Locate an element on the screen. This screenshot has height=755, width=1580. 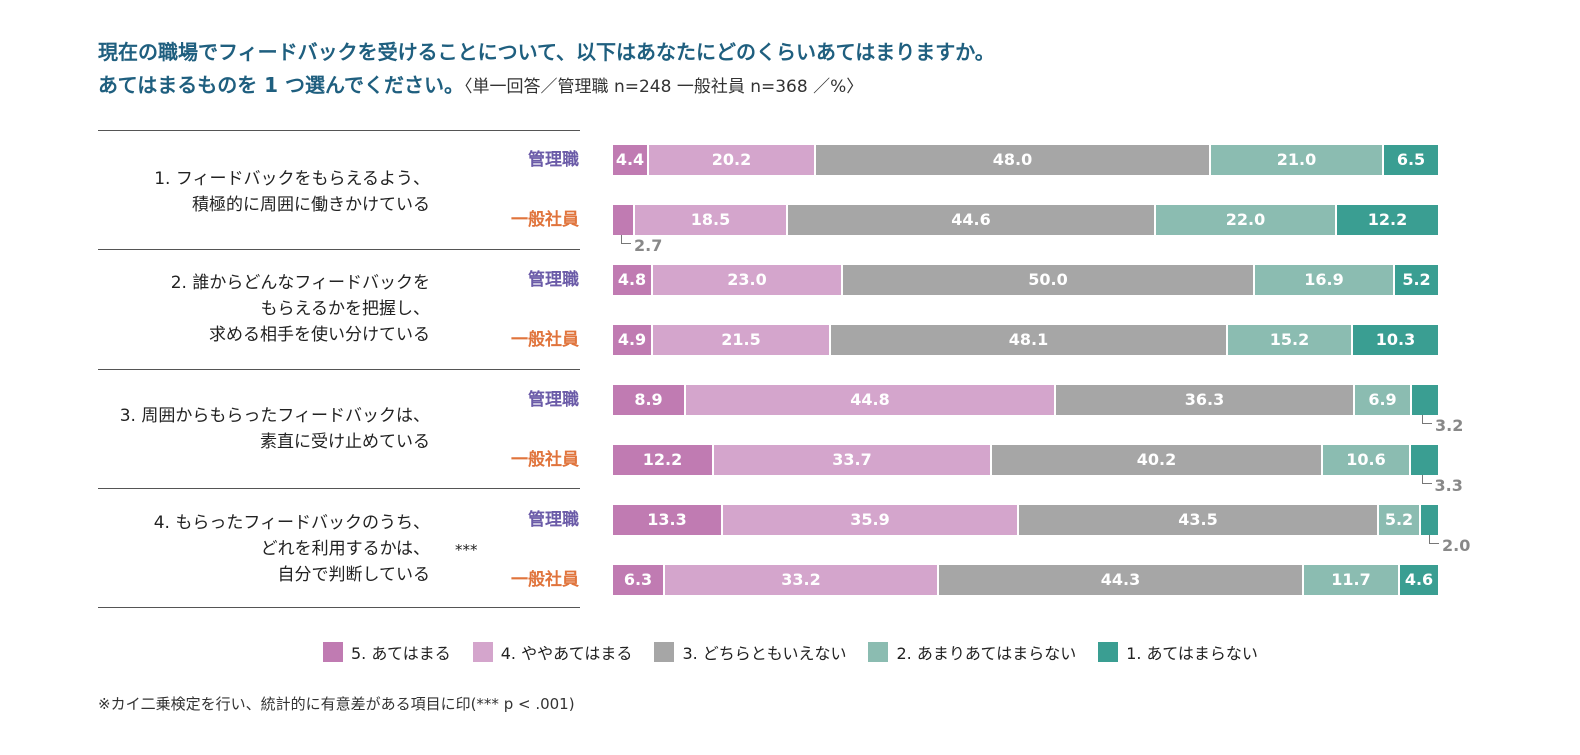
bar-segment: 6.5 is located at coordinates (1411, 160).